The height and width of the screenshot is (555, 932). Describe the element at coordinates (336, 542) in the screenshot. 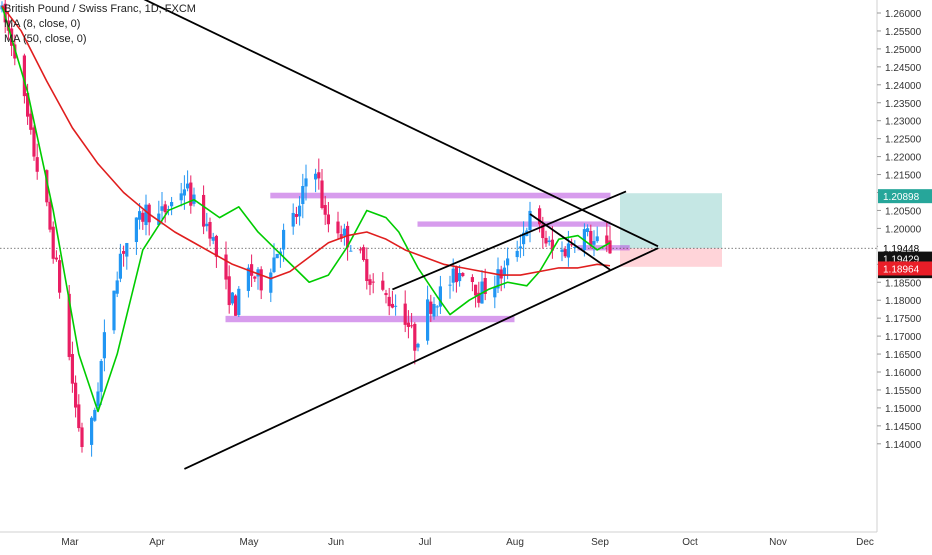

I see `x-tick-label: Jun` at that location.